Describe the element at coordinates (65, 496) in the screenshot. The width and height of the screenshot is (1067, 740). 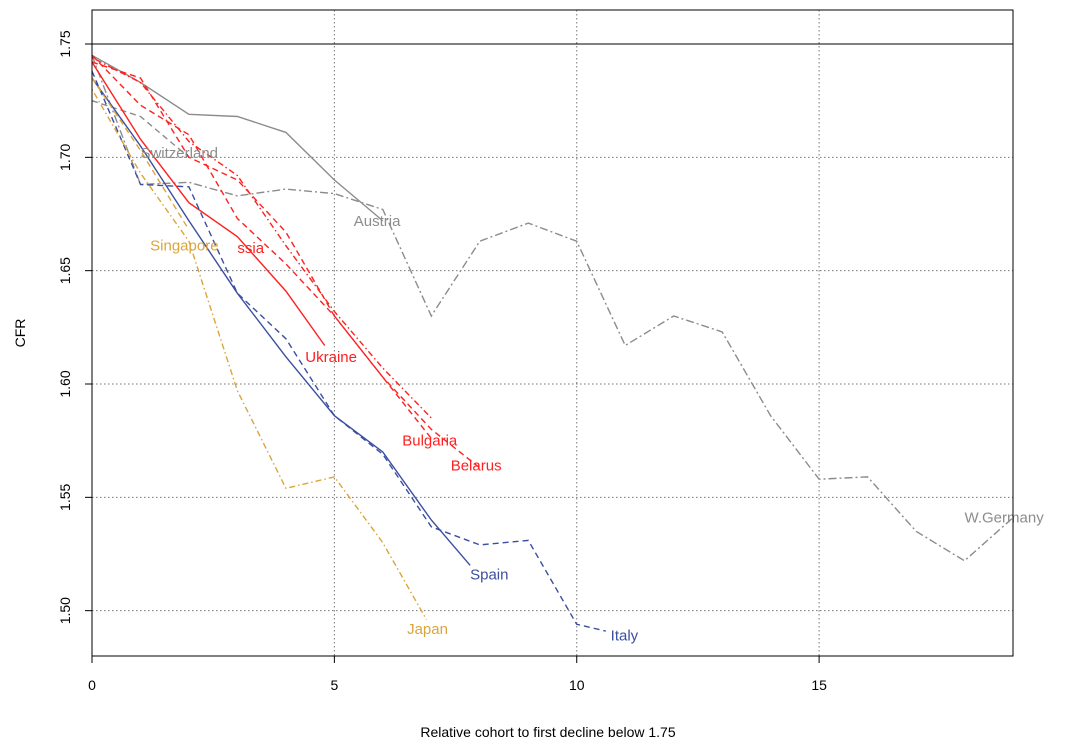
I see `y-tick-label: 1.55` at that location.